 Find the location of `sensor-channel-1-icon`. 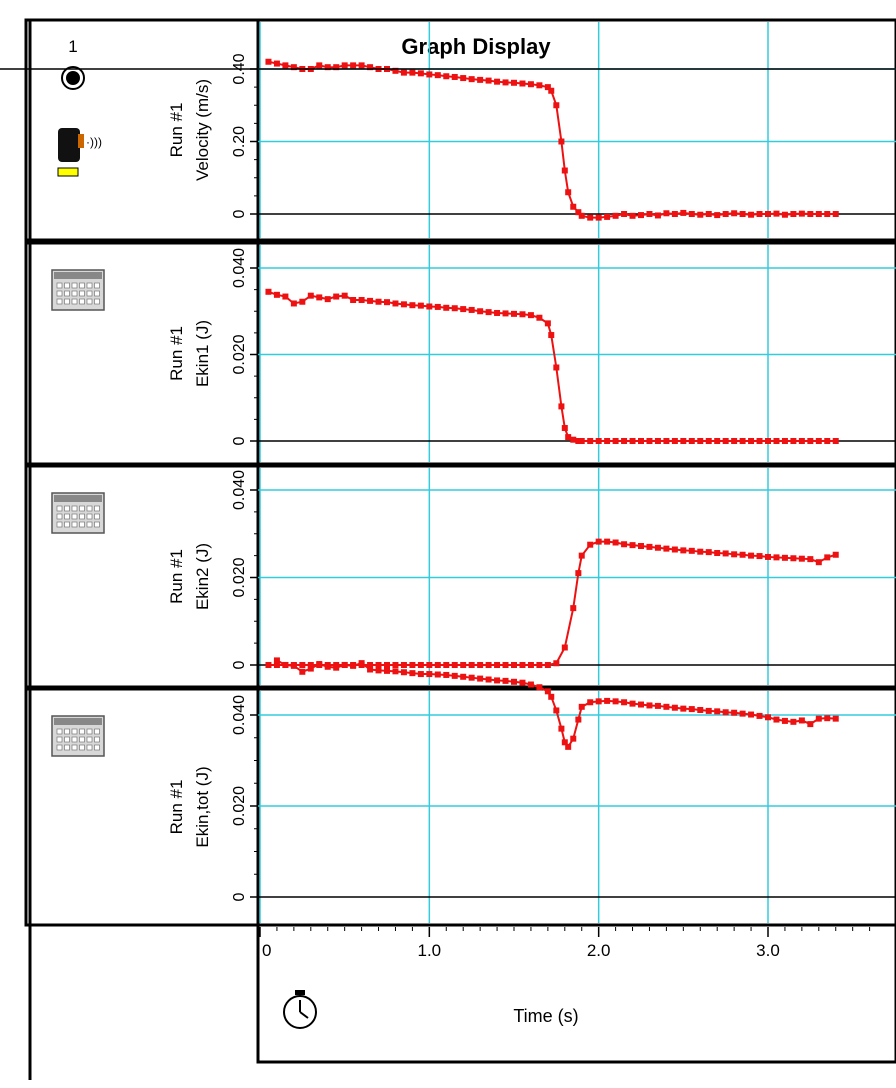

sensor-channel-1-icon is located at coordinates (73, 78).